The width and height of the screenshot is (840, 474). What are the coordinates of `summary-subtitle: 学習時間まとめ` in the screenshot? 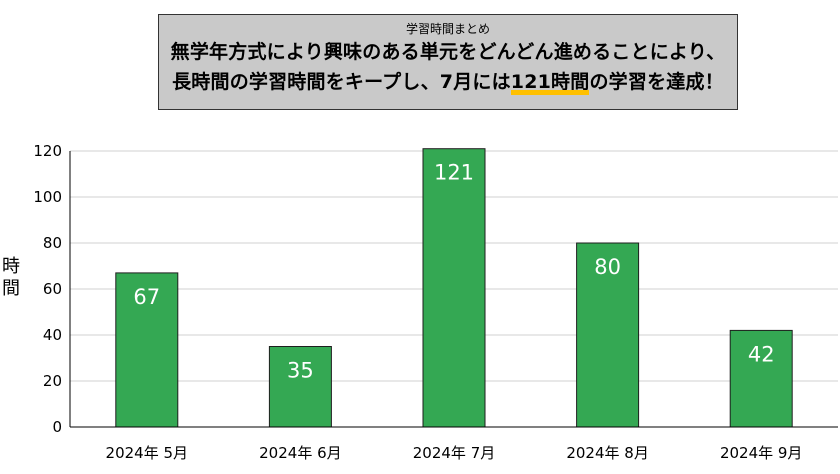 It's located at (447, 29).